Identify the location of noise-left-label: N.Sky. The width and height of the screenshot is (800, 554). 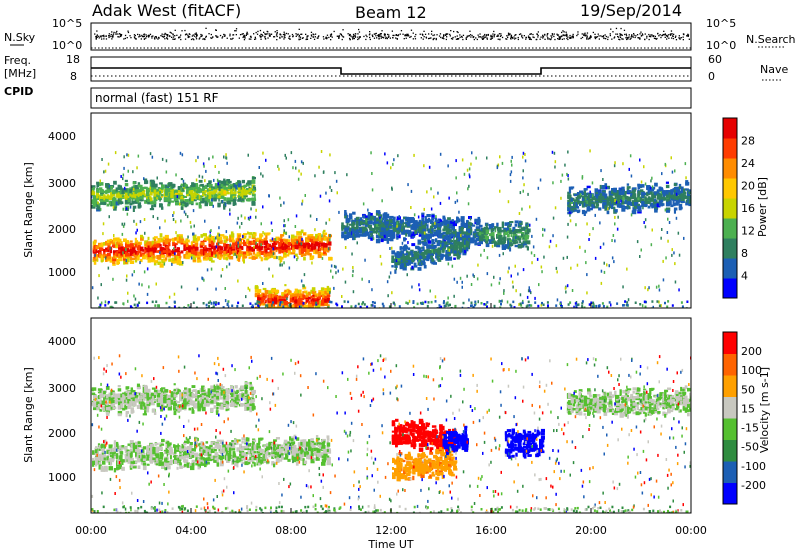
(20, 37).